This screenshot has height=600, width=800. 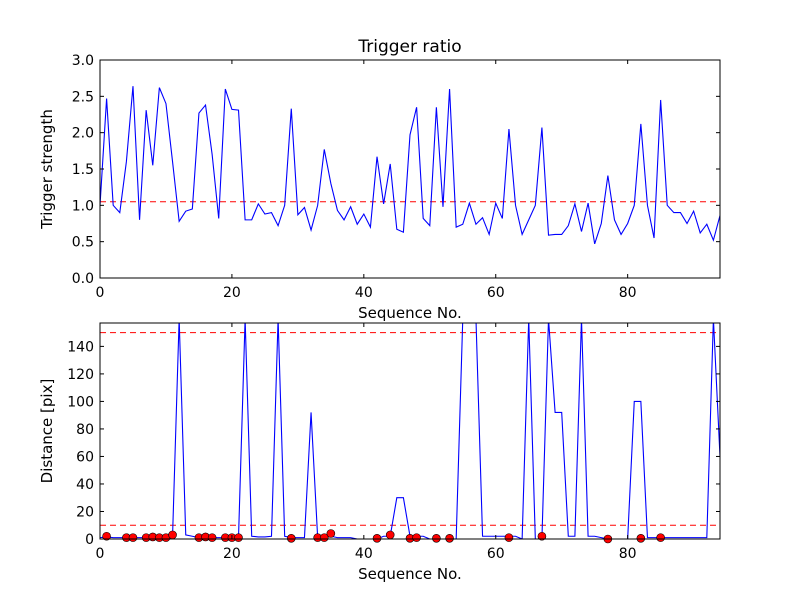 I want to click on y-tick-label: 120, so click(x=80, y=375).